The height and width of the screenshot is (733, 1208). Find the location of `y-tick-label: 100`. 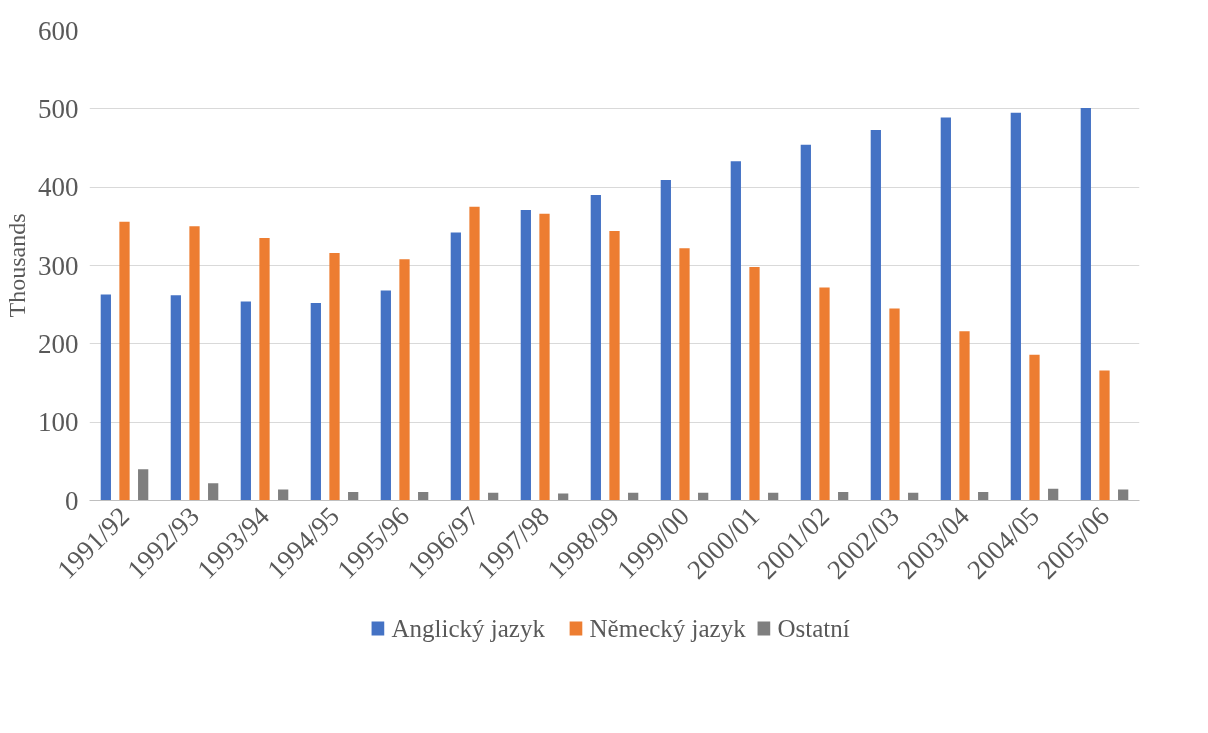

y-tick-label: 100 is located at coordinates (58, 422).